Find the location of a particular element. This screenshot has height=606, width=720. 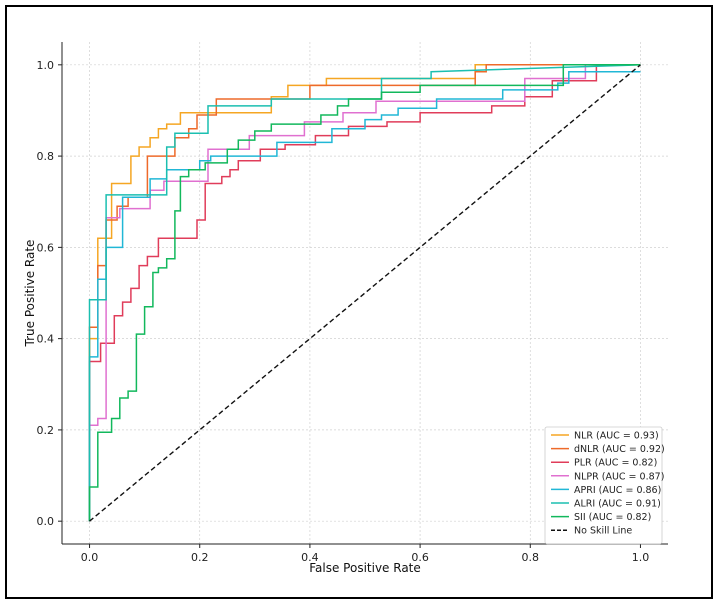

legend-label: APRI (AUC = 0.86) is located at coordinates (617, 490).